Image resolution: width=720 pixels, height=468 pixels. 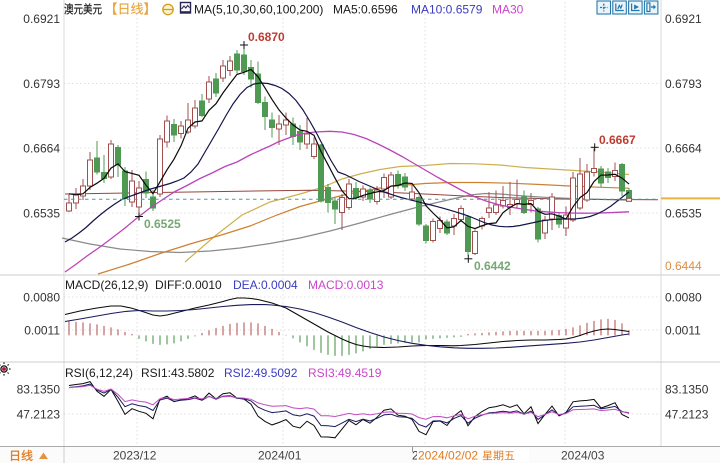 I want to click on svg-text: MA(5,10,30,60,100,200), so click(x=258, y=10).